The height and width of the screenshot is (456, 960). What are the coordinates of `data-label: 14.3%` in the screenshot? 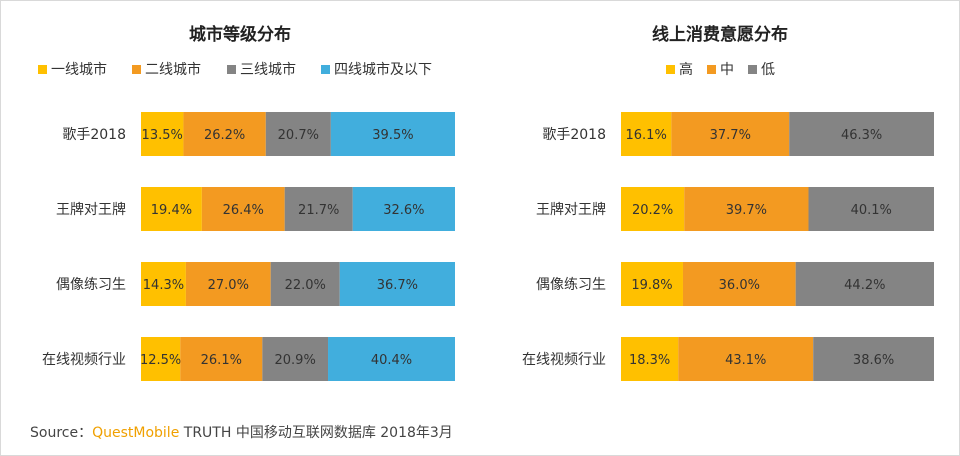 It's located at (163, 285).